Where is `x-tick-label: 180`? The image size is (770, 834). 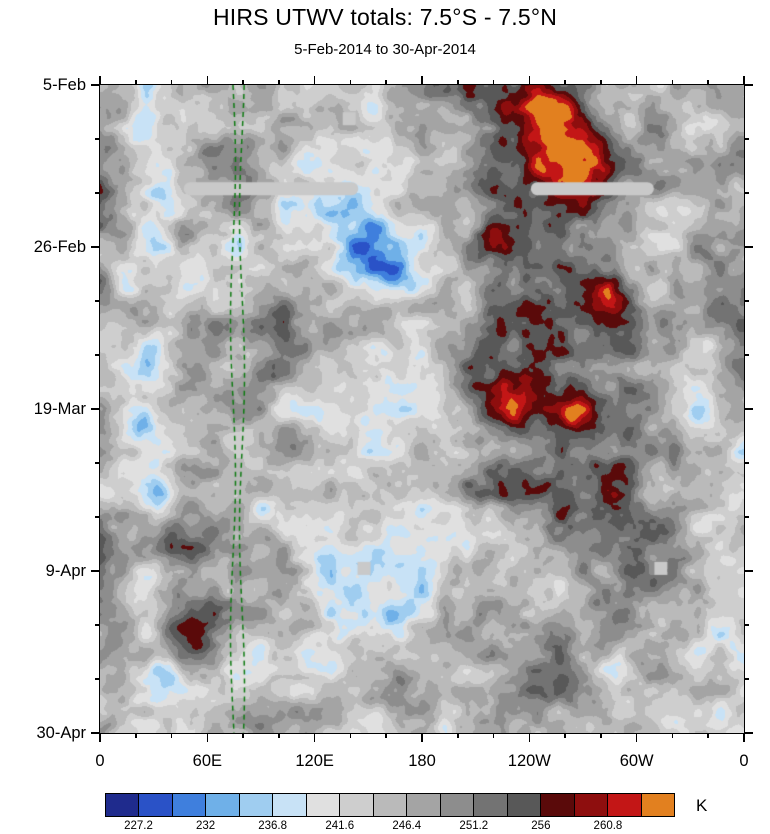
x-tick-label: 180 is located at coordinates (422, 761).